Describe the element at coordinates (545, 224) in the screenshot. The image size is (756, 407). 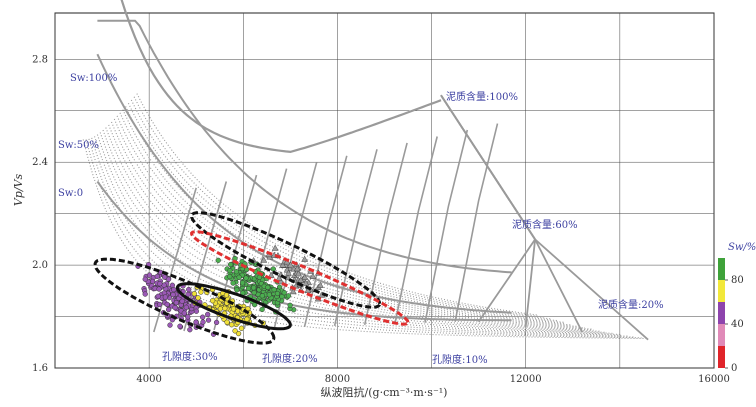
I see `clay-label-60: 泥质含量:60%` at that location.